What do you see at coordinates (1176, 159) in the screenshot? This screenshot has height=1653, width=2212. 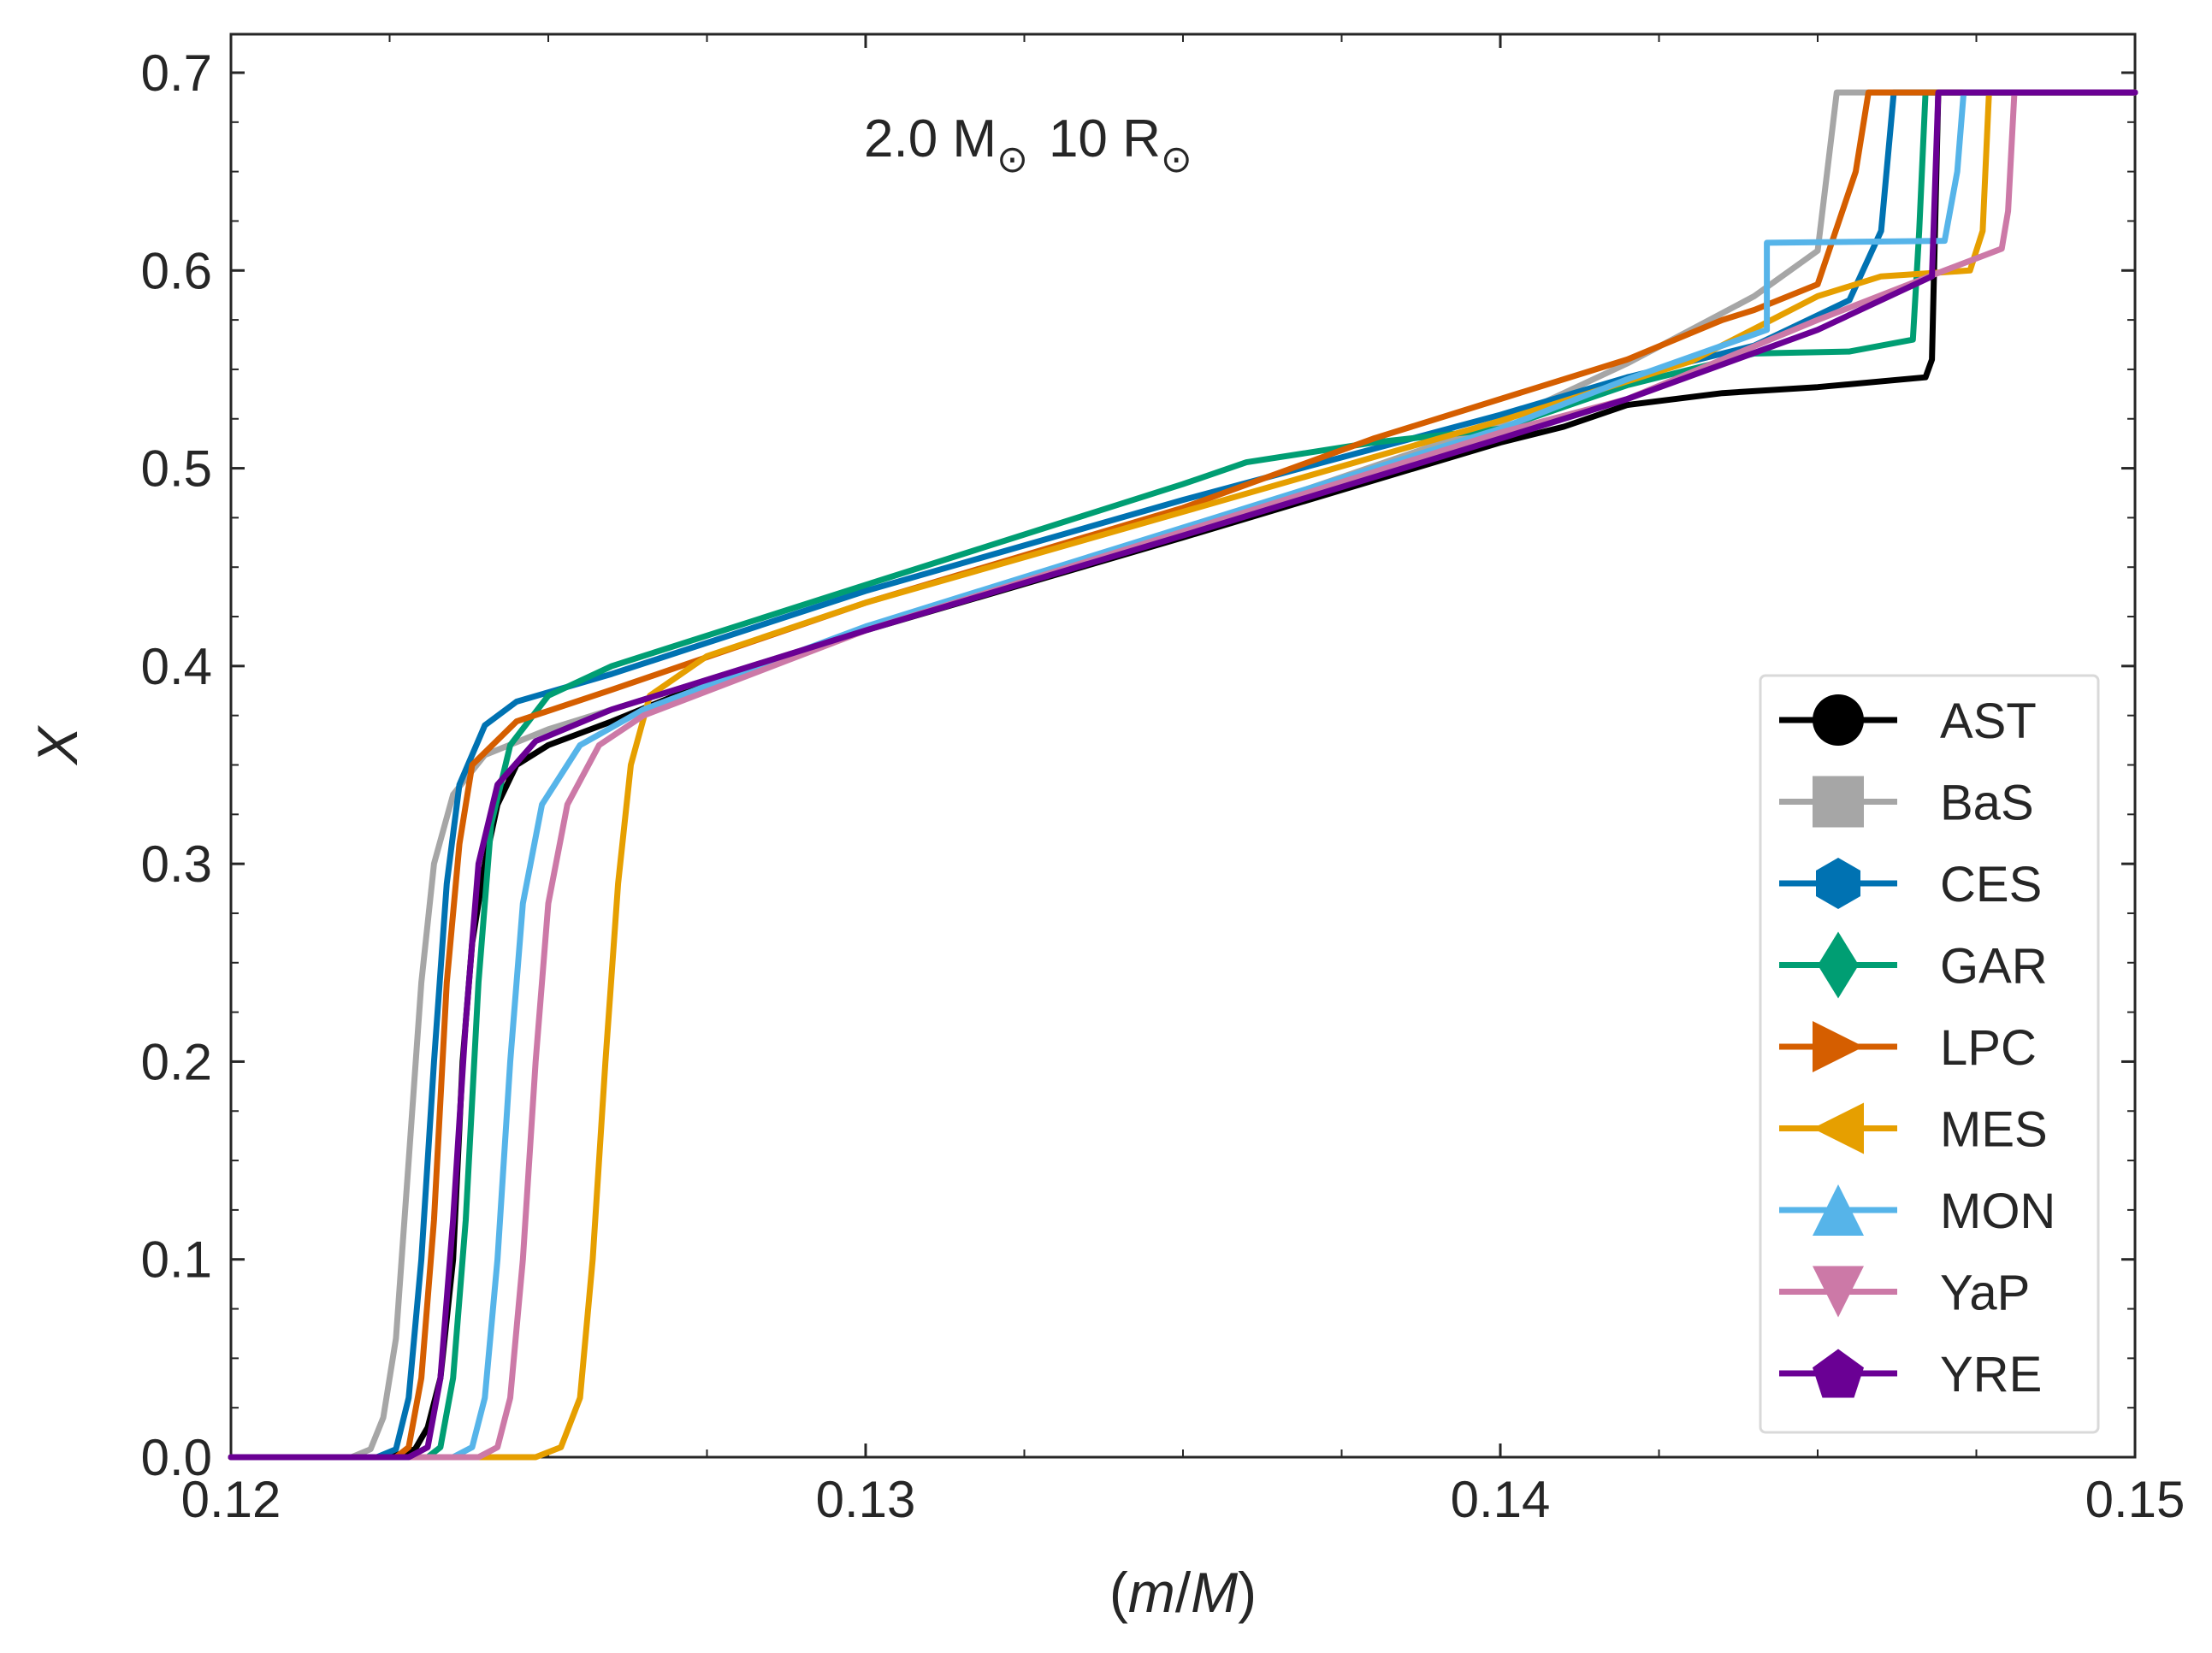 I see `annotation-sun-symbol-radius: ⊙` at bounding box center [1176, 159].